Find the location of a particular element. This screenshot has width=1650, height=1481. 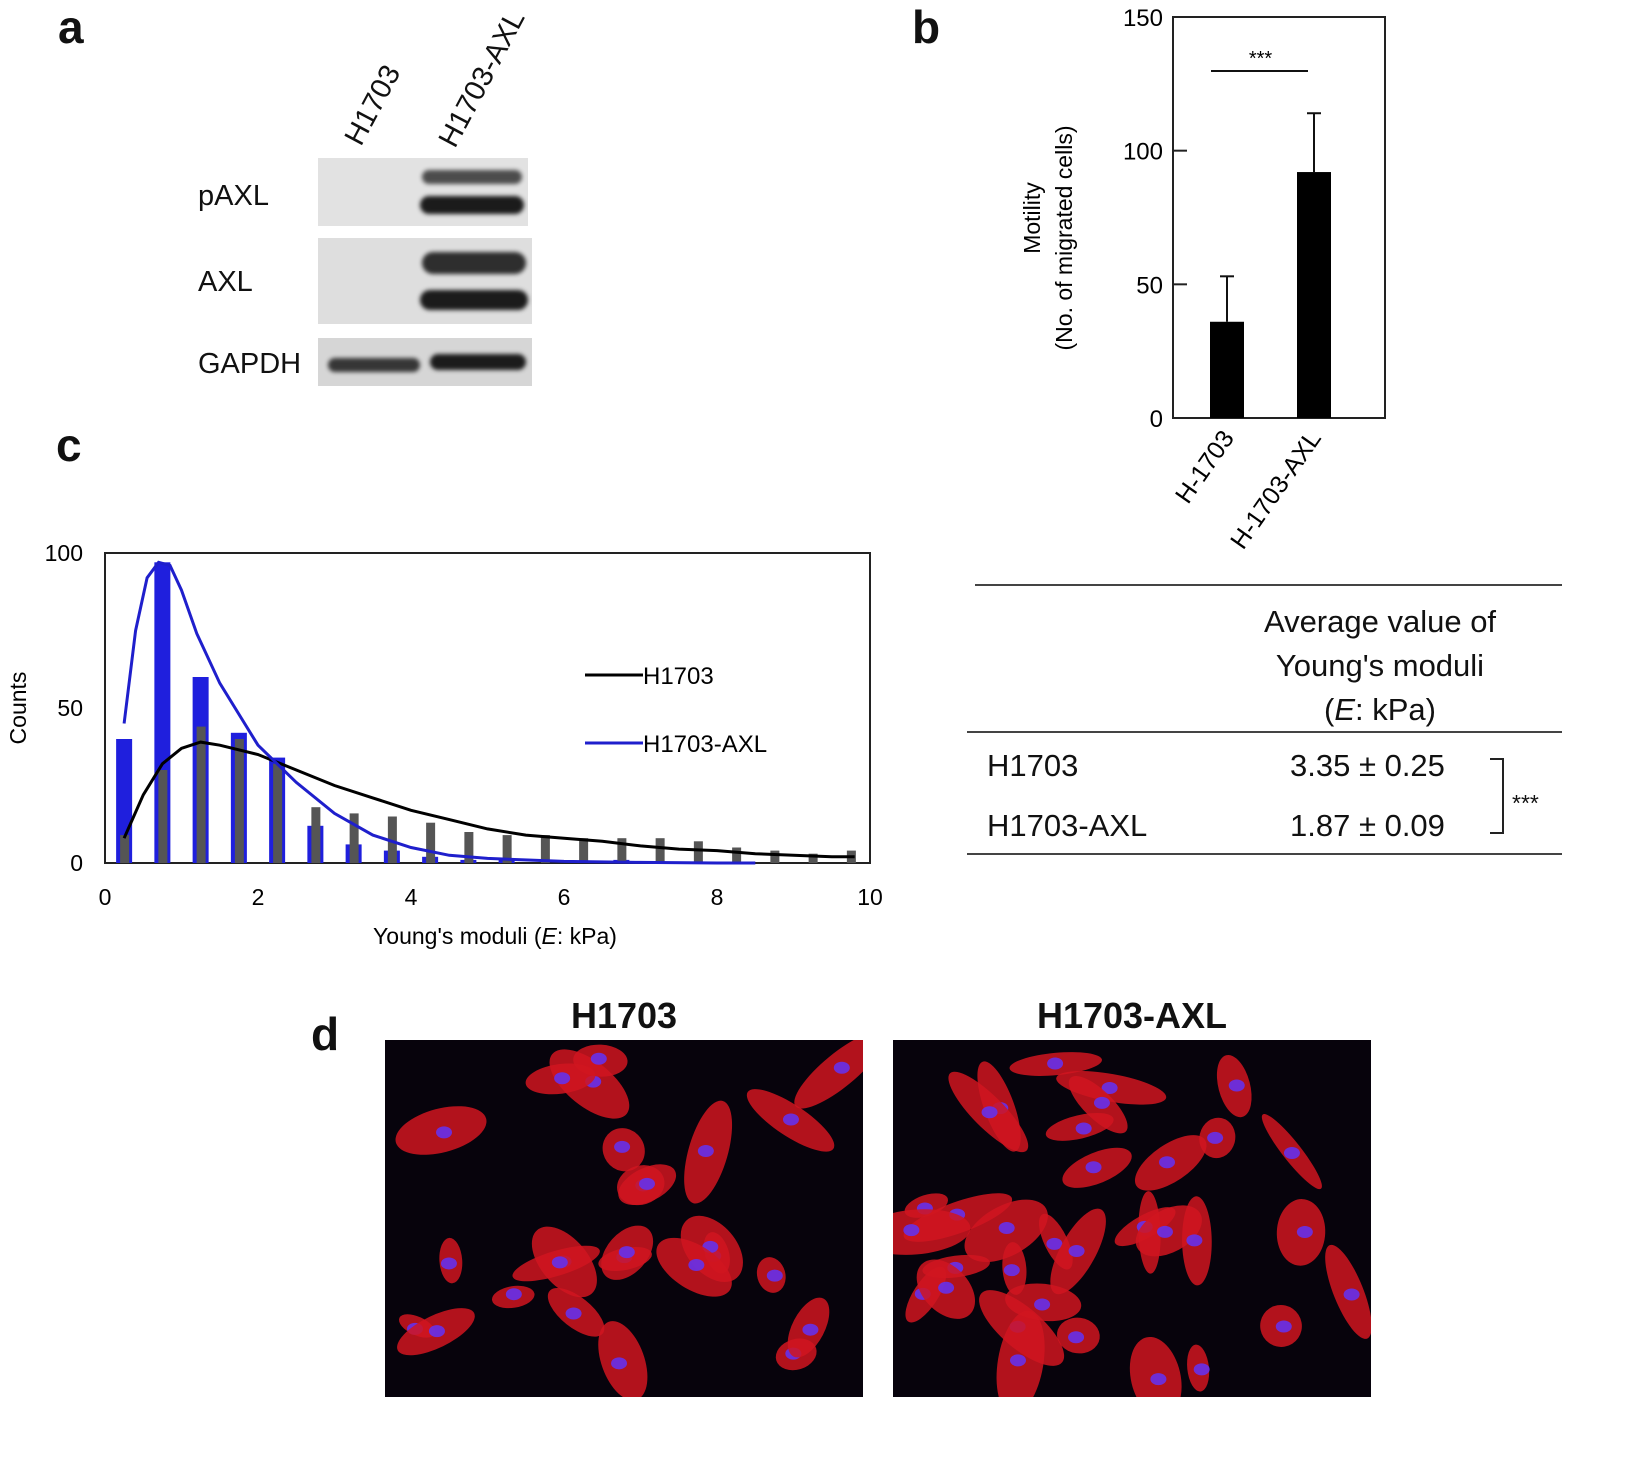

histogram-frame is located at coordinates (487, 708).